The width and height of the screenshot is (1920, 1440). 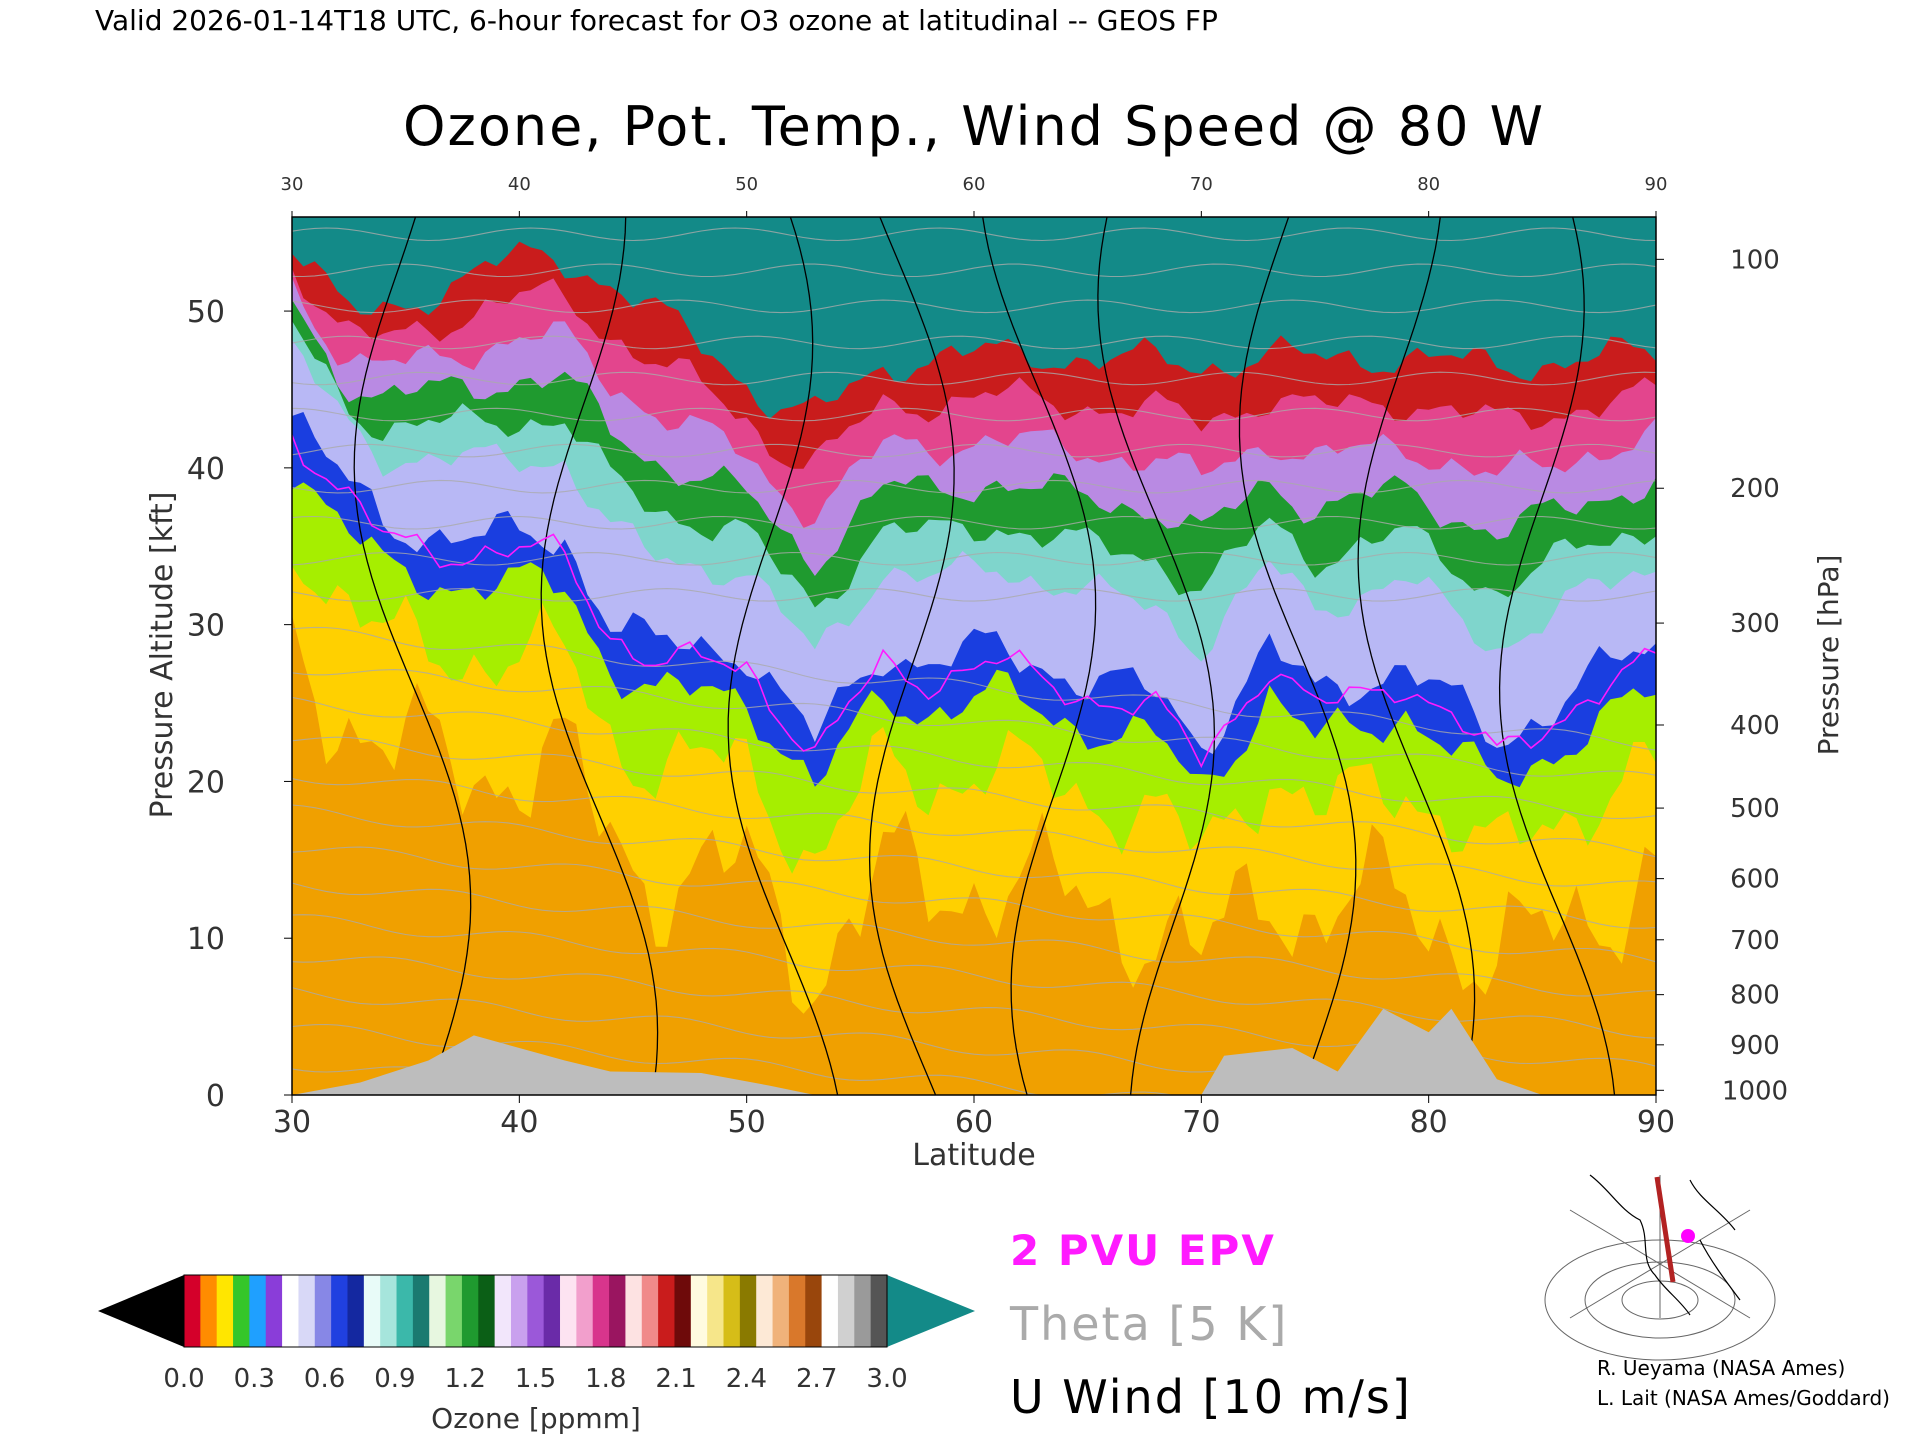 What do you see at coordinates (1722, 675) in the screenshot?
I see `y-axis-right: 100 200 300 400 500 600 700 800 900 1000` at bounding box center [1722, 675].